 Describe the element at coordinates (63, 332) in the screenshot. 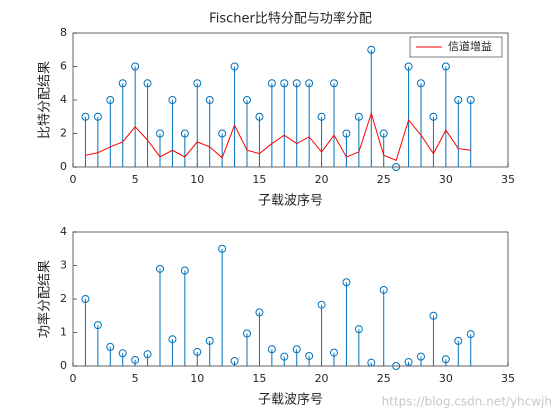

I see `y-tick-label: 1` at that location.